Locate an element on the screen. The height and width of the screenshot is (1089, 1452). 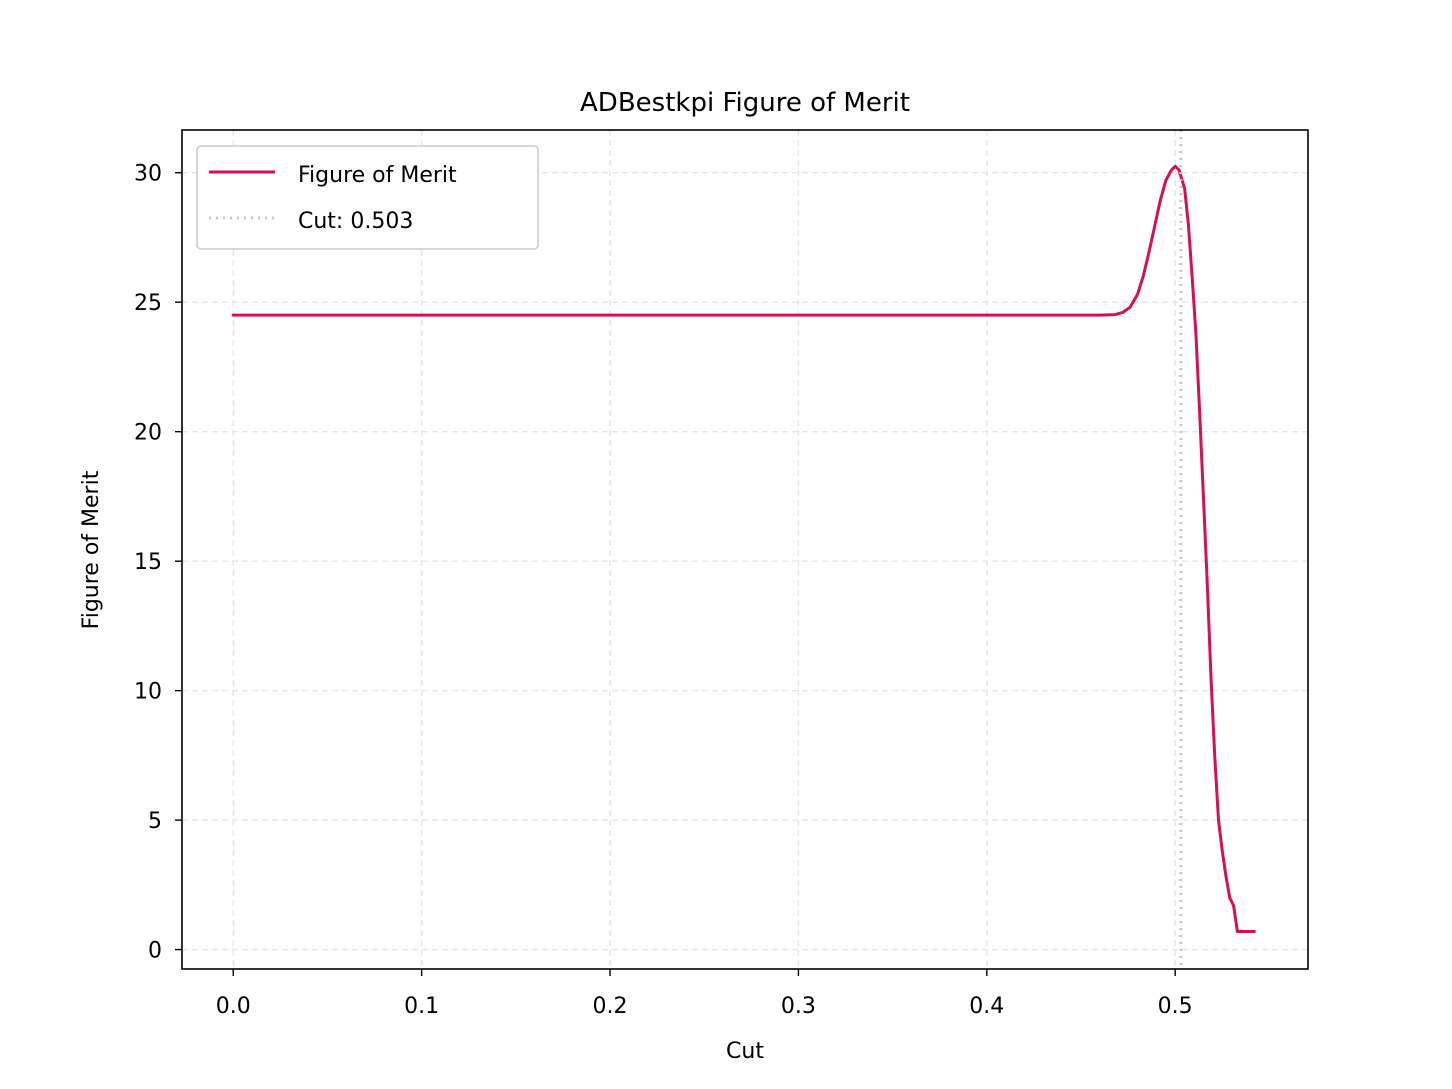
y-tick-label: 10 is located at coordinates (148, 692).